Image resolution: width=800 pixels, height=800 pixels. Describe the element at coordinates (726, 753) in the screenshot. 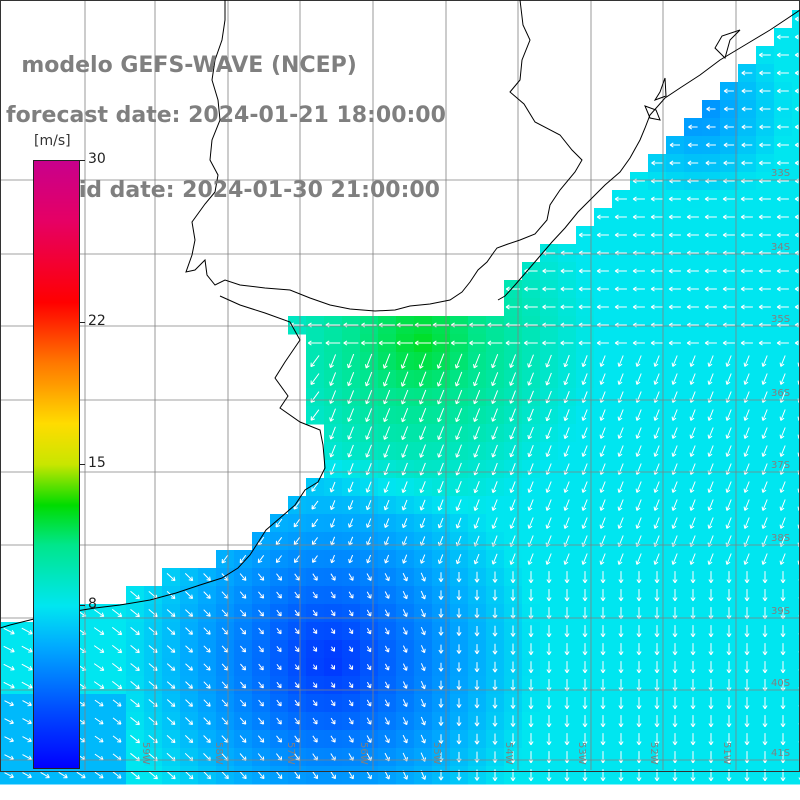

I see `longitude-label: 51W` at that location.